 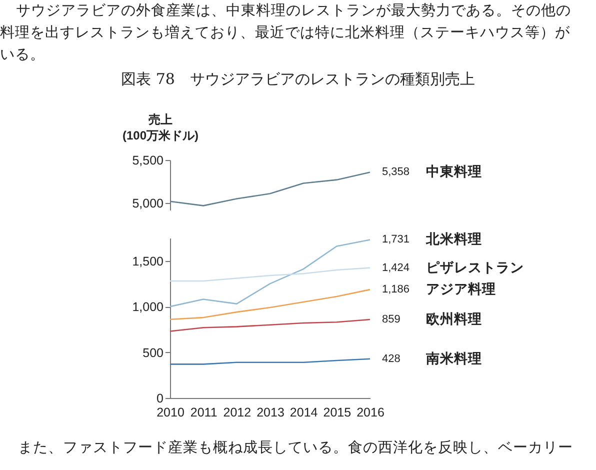 I want to click on data-label: 1,186, so click(x=396, y=290).